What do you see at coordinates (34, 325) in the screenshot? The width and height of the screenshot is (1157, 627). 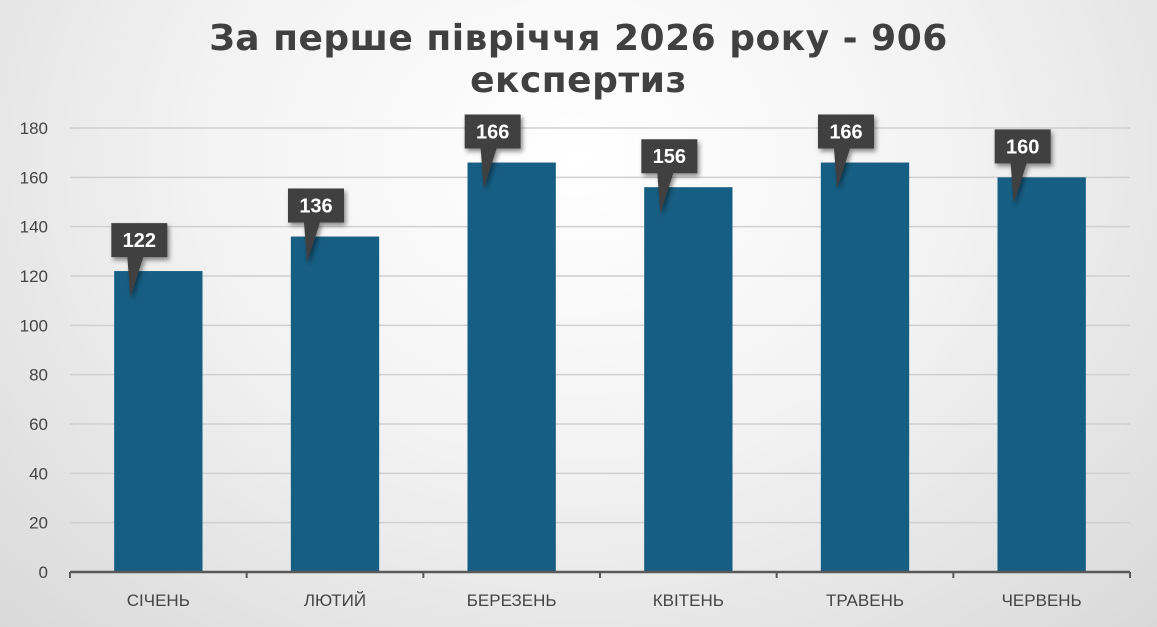 I see `y-tick-label: 100` at bounding box center [34, 325].